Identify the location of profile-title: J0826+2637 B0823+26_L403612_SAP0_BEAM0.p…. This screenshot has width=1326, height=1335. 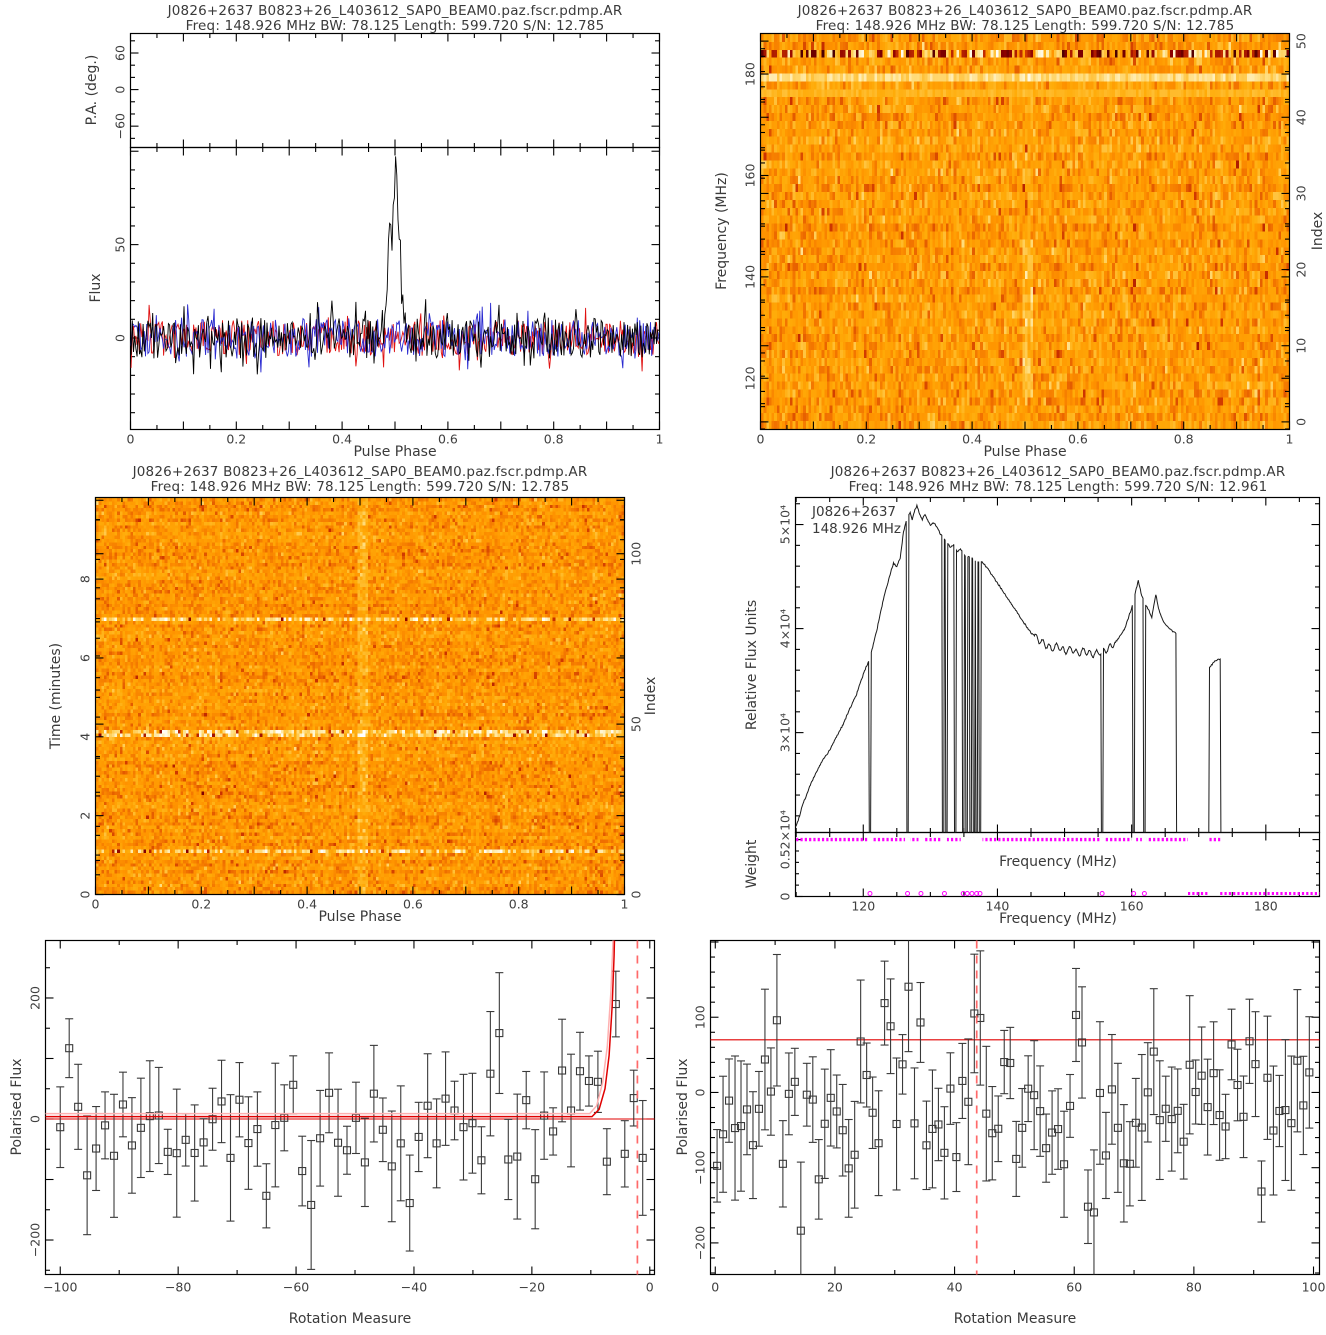
(395, 11).